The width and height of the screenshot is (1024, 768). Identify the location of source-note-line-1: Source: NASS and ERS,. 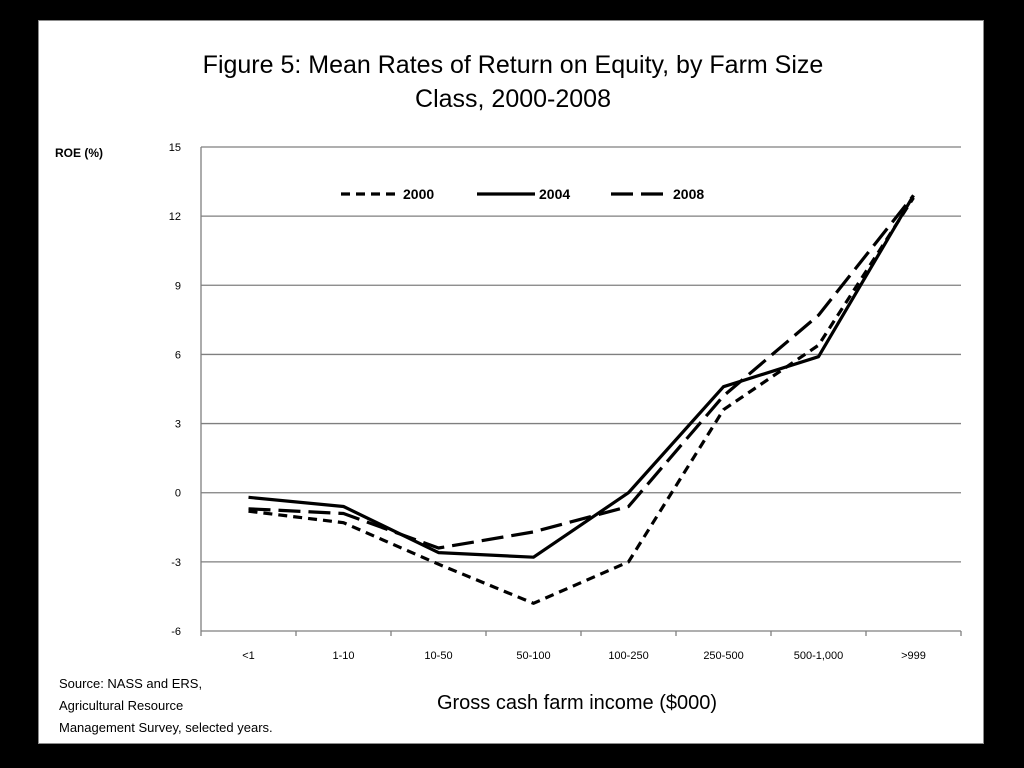
(130, 683).